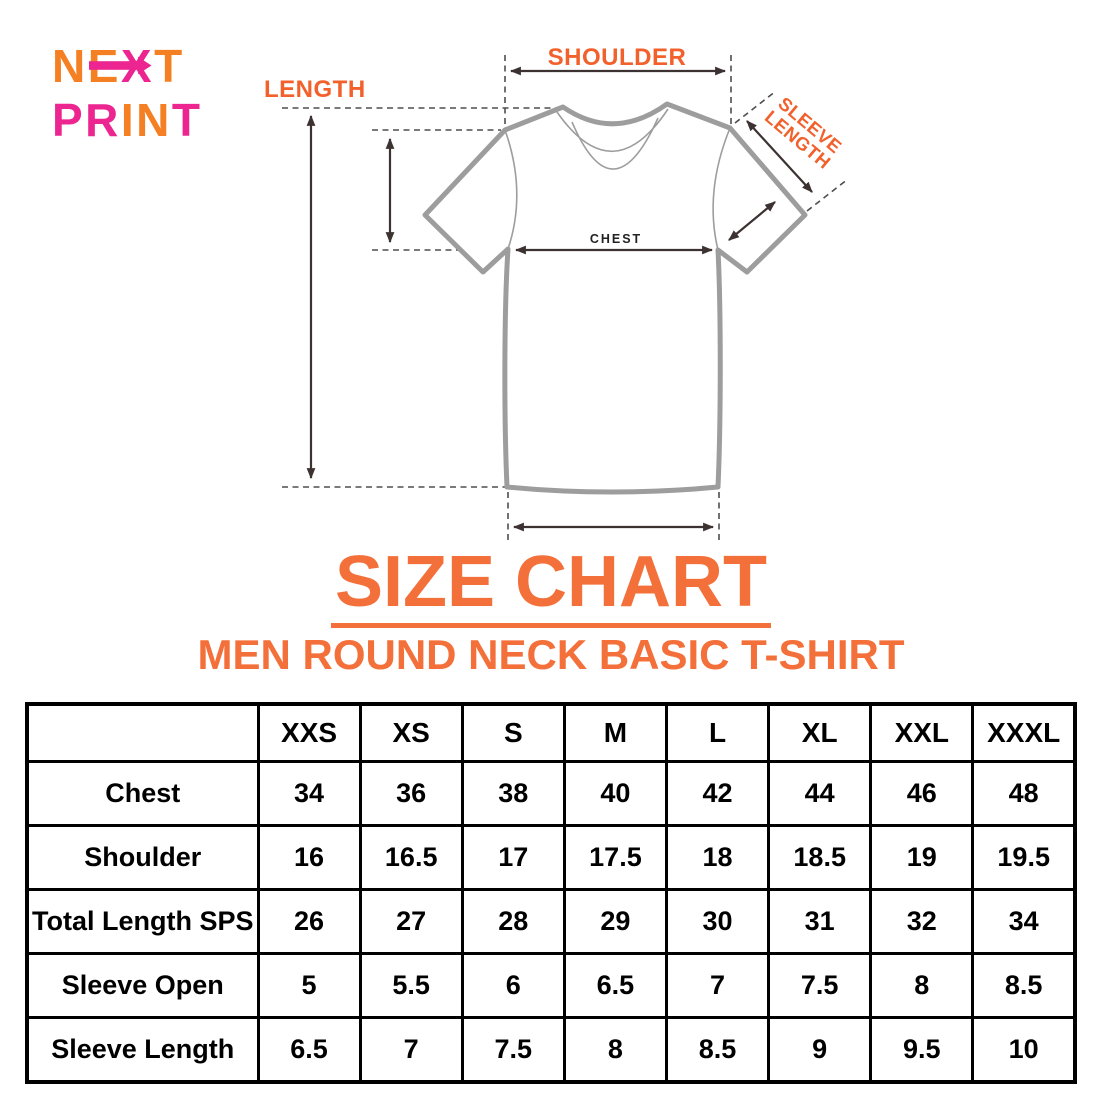  Describe the element at coordinates (617, 57) in the screenshot. I see `shoulder-label: SHOULDER` at that location.